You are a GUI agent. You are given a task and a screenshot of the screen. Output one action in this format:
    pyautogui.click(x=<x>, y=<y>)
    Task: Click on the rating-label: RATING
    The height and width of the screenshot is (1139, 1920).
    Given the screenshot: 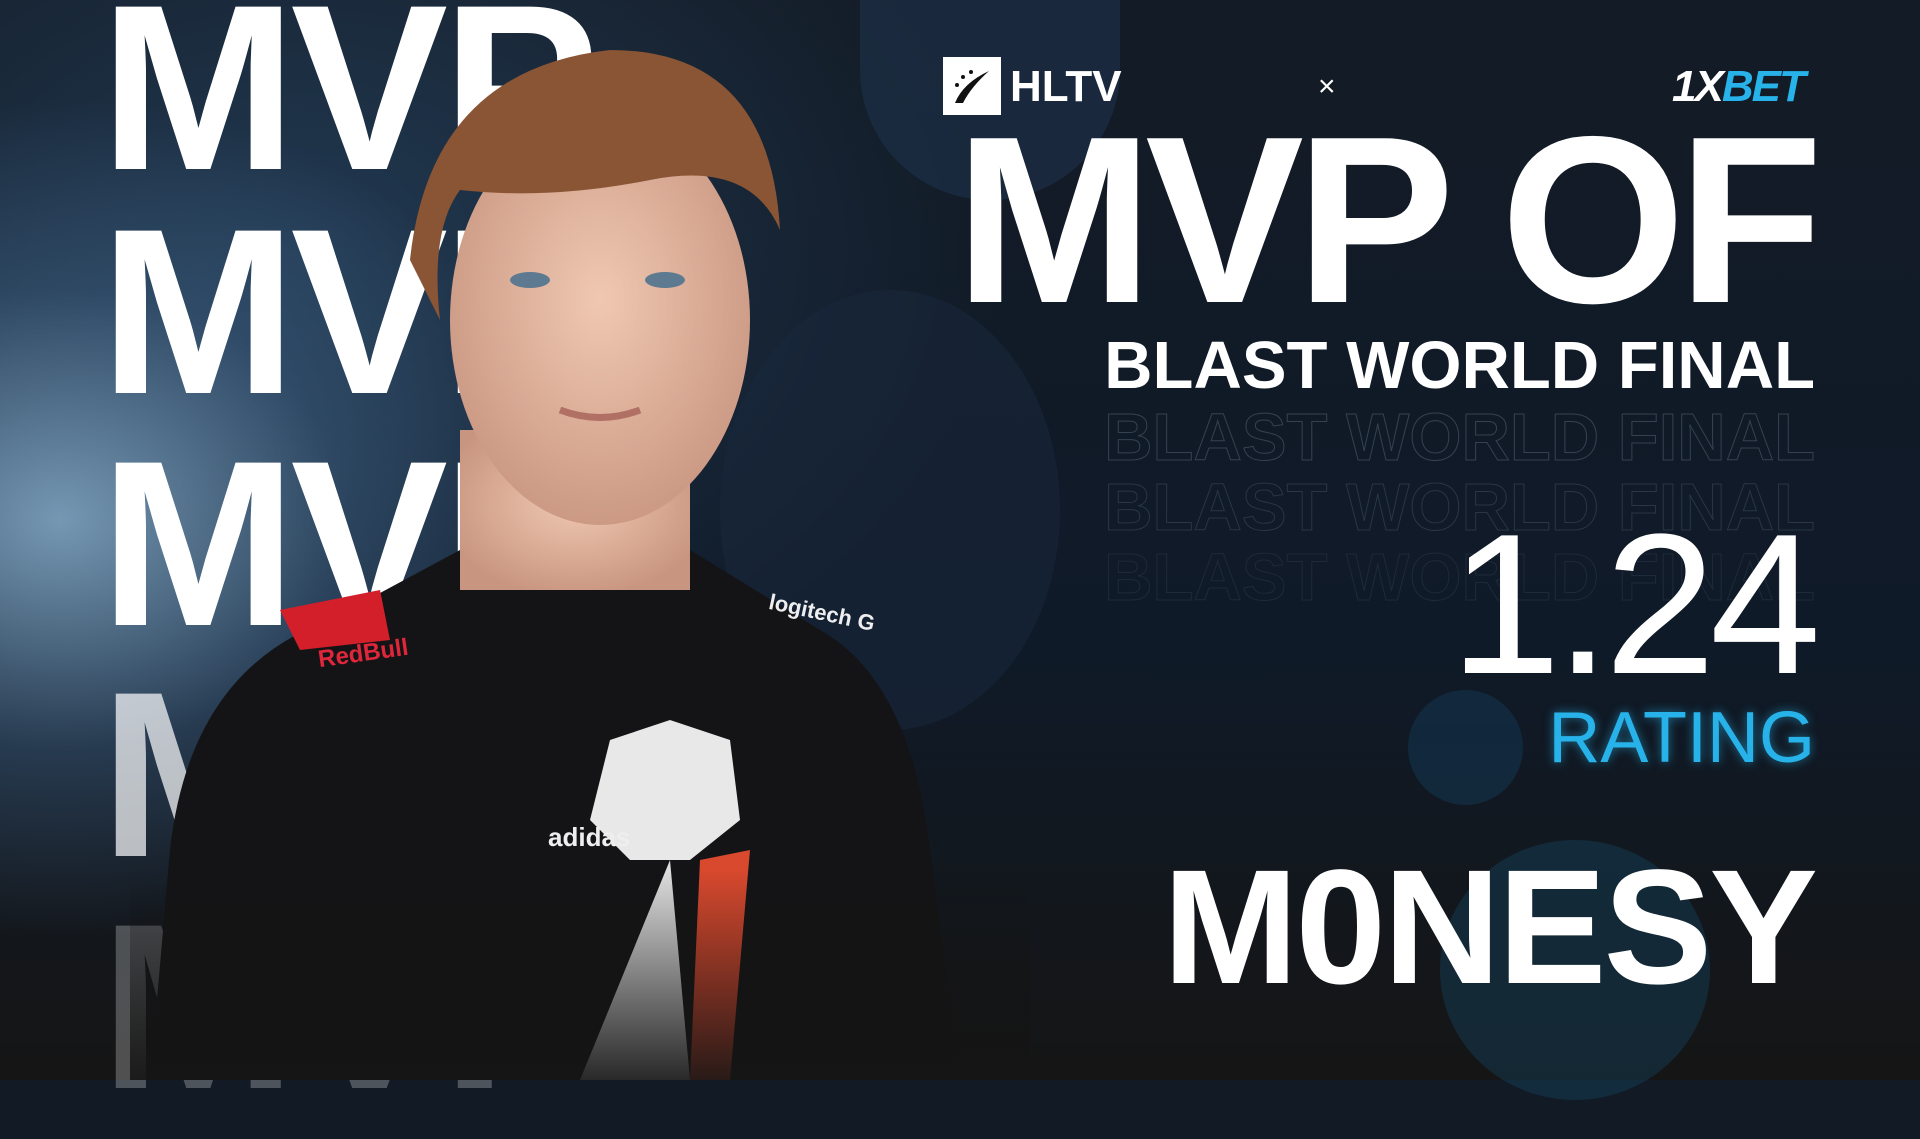 What is the action you would take?
    pyautogui.click(x=1681, y=738)
    